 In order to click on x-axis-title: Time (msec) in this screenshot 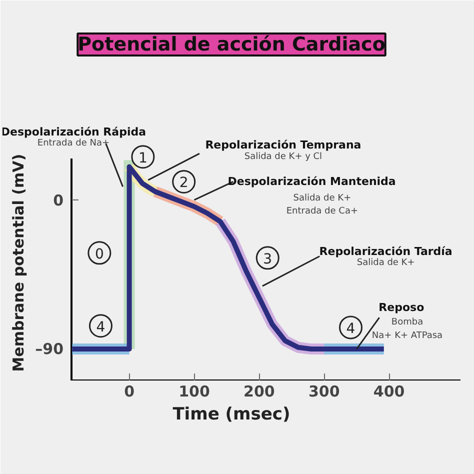, I will do `click(231, 414)`.